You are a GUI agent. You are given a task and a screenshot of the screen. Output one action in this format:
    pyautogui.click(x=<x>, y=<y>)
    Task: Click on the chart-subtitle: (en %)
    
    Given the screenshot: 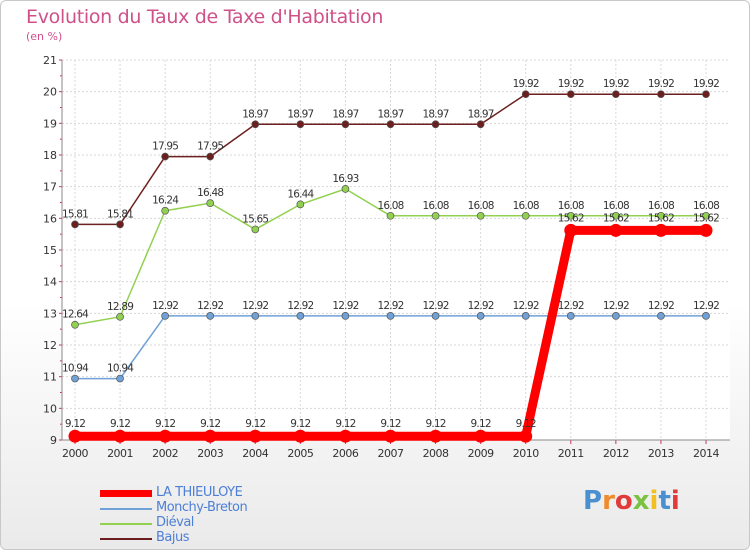 What is the action you would take?
    pyautogui.click(x=44, y=36)
    